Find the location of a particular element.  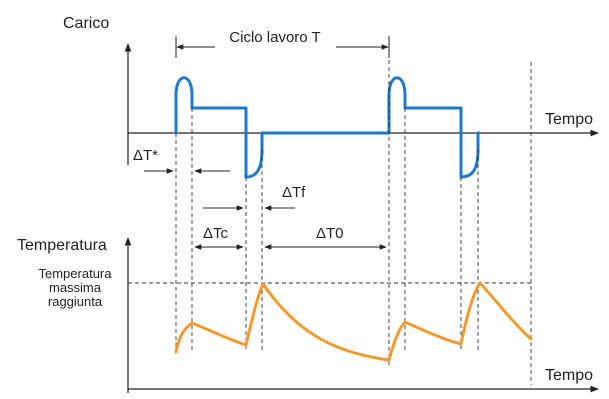

temp-axis-label: Temperatura is located at coordinates (62, 245).